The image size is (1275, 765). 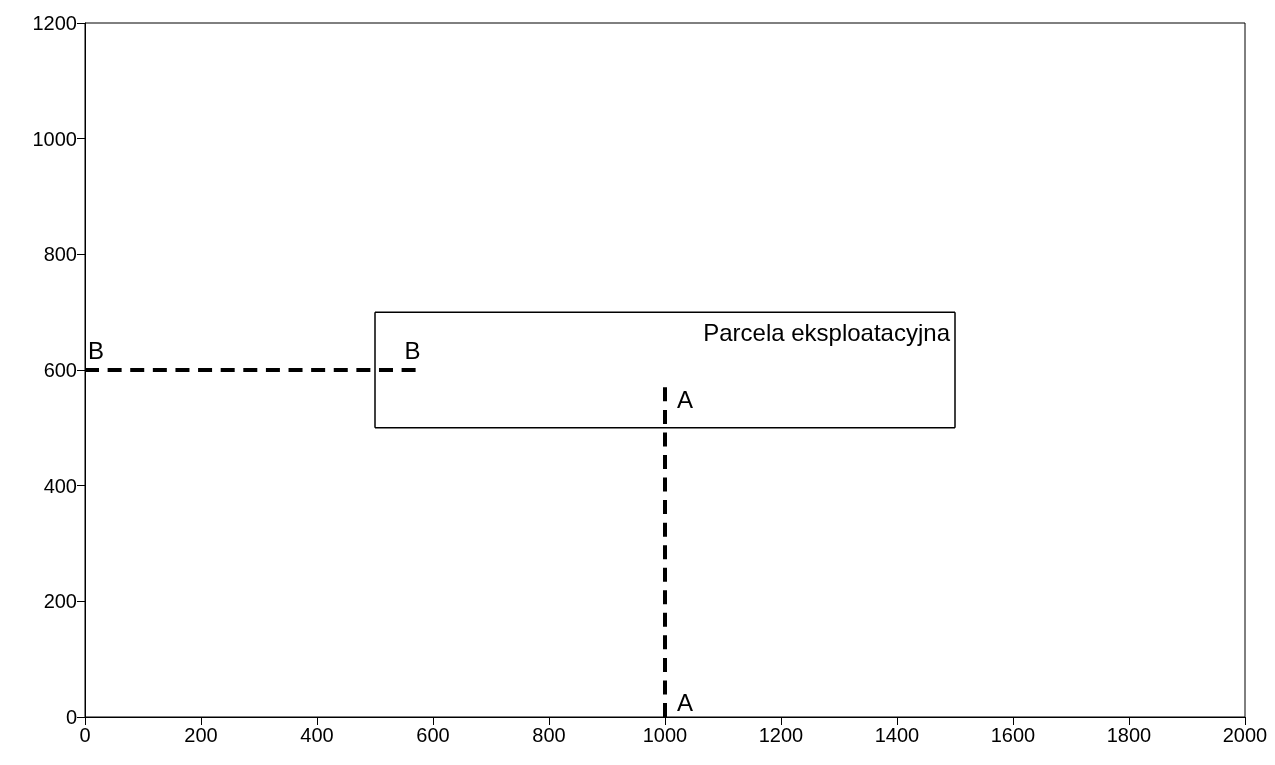 What do you see at coordinates (317, 735) in the screenshot?
I see `x-tick-label: 400` at bounding box center [317, 735].